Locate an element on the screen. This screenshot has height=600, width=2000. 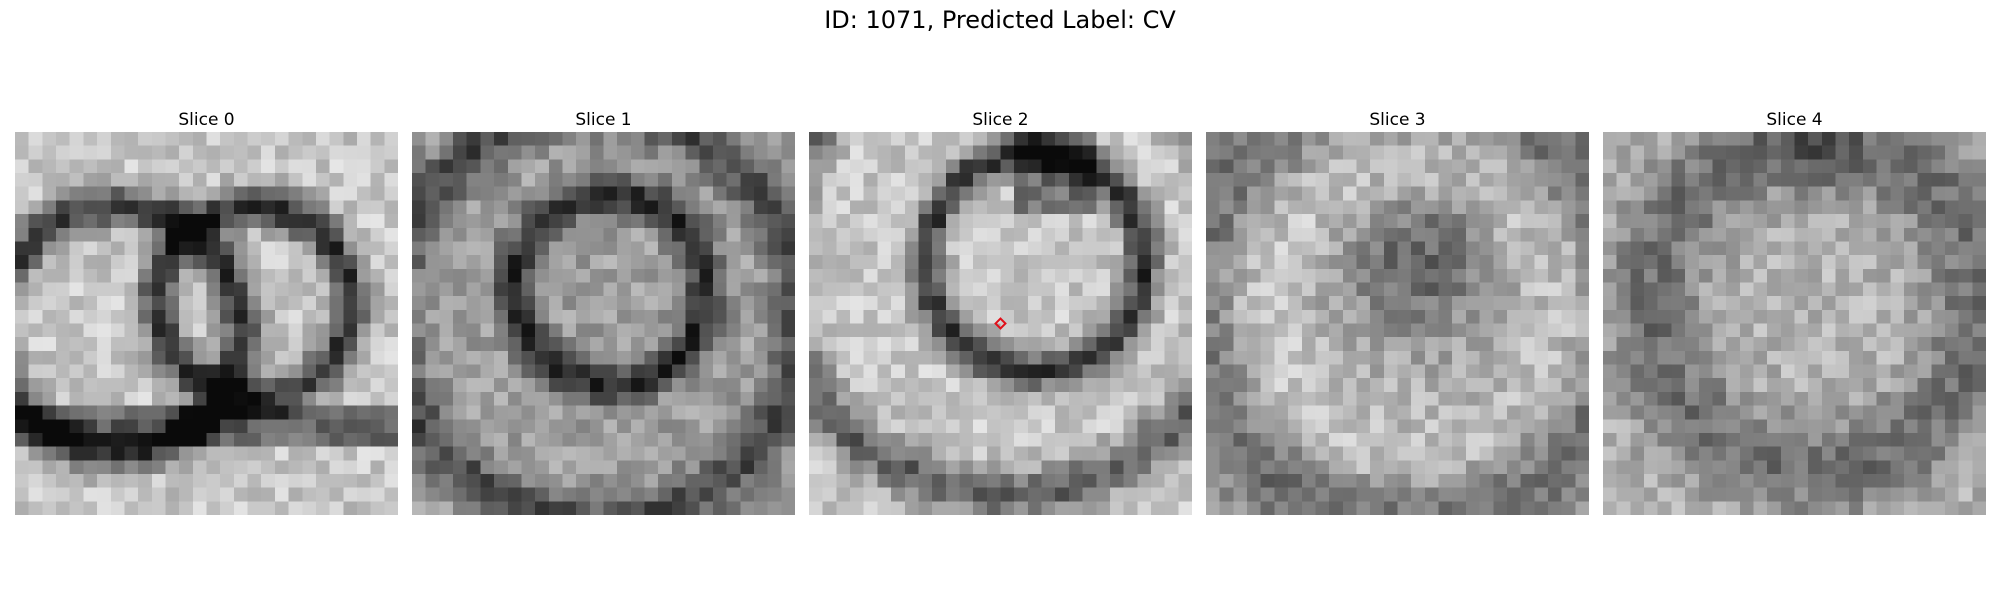
slice-panel-4: Slice 4 is located at coordinates (1794, 311).